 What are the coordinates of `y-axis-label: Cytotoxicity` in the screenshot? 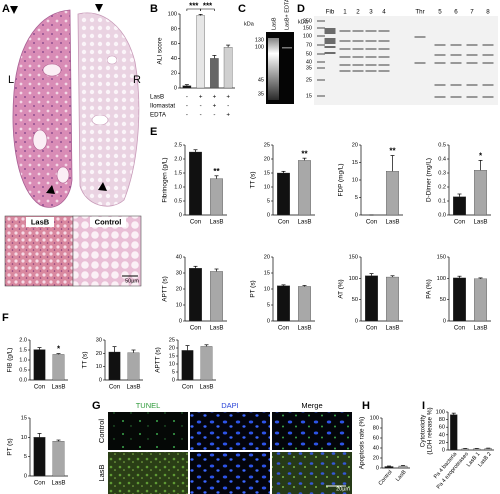 It's located at (423, 430).